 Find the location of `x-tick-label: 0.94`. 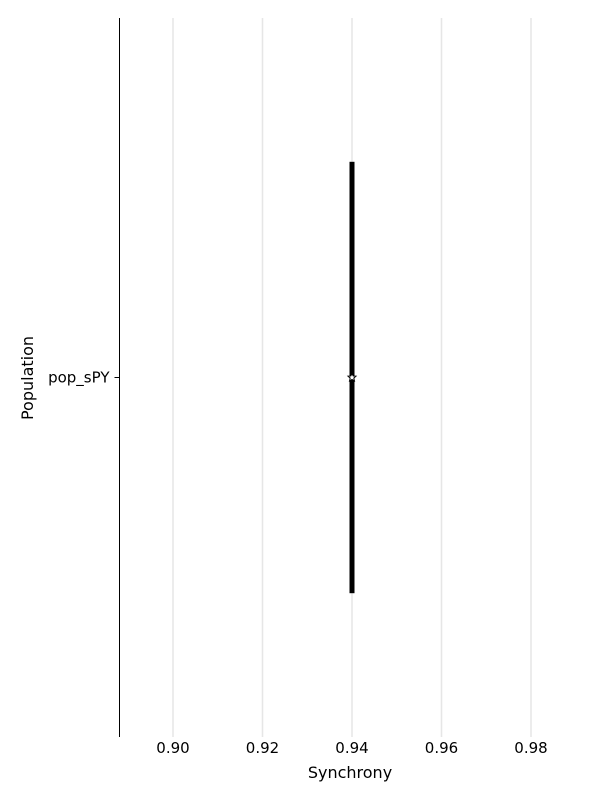

x-tick-label: 0.94 is located at coordinates (351, 748).